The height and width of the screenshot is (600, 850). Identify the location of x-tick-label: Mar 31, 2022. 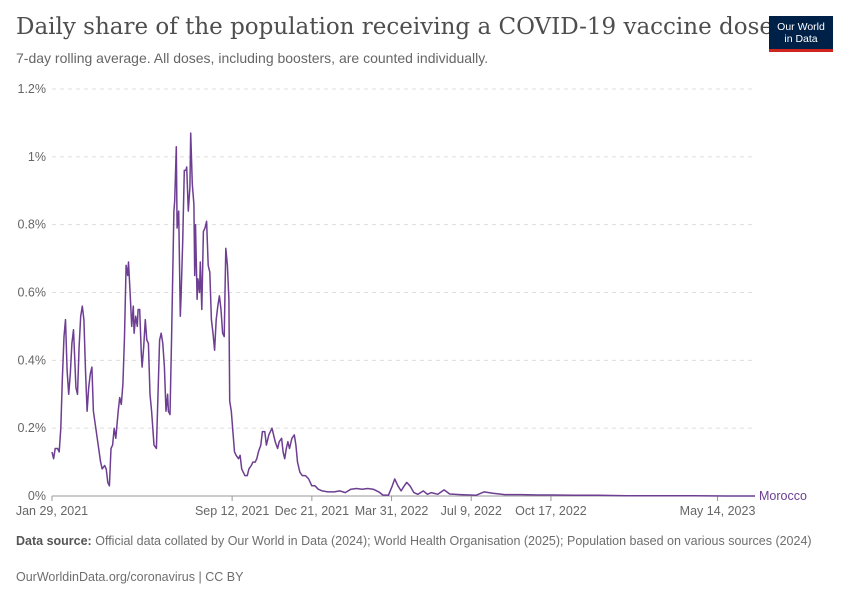
(392, 511).